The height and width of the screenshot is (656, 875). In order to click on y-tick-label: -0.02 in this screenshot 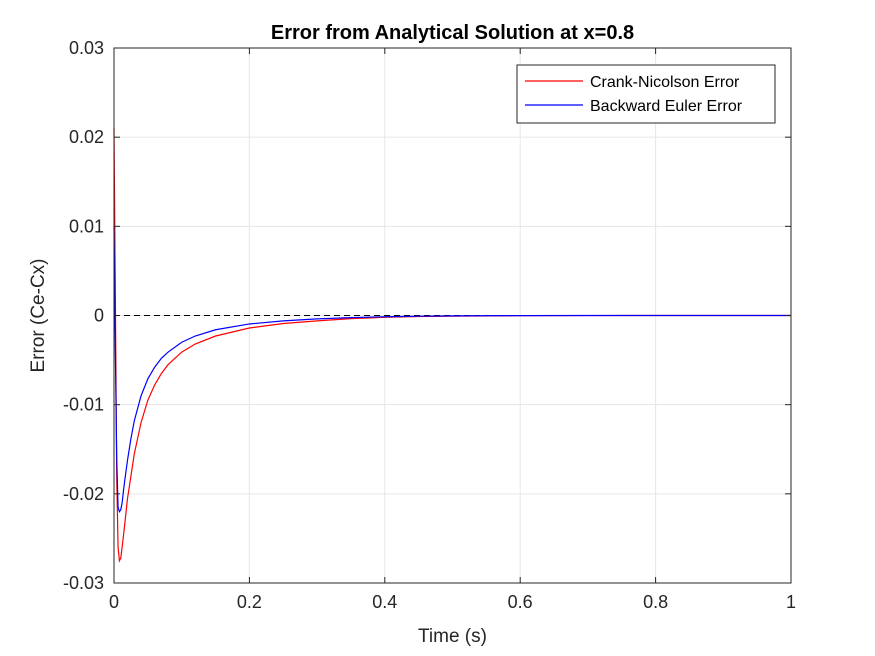, I will do `click(83, 494)`.